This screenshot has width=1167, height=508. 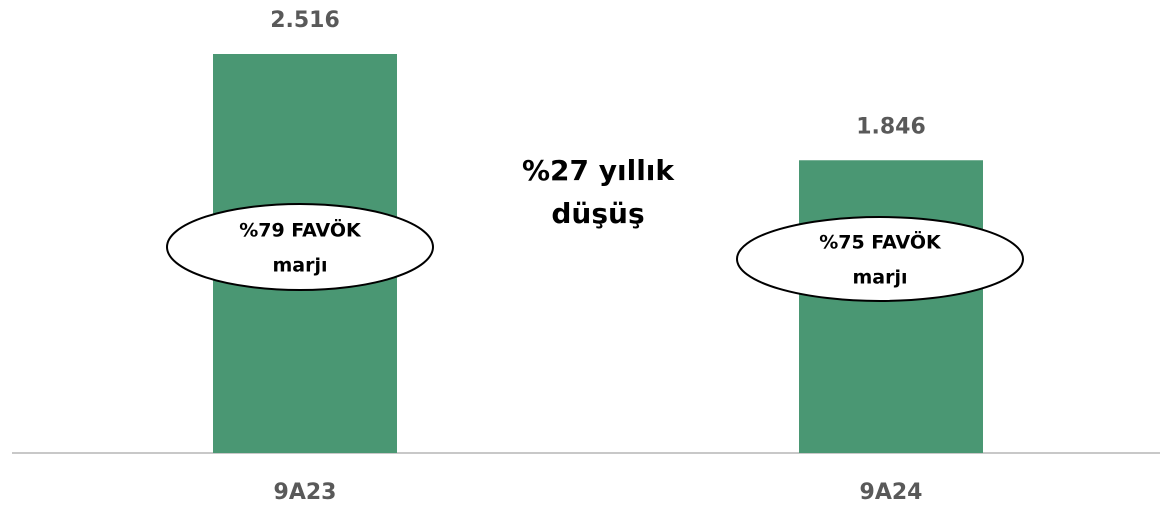 What do you see at coordinates (598, 170) in the screenshot?
I see `annotation: %27 yıllık` at bounding box center [598, 170].